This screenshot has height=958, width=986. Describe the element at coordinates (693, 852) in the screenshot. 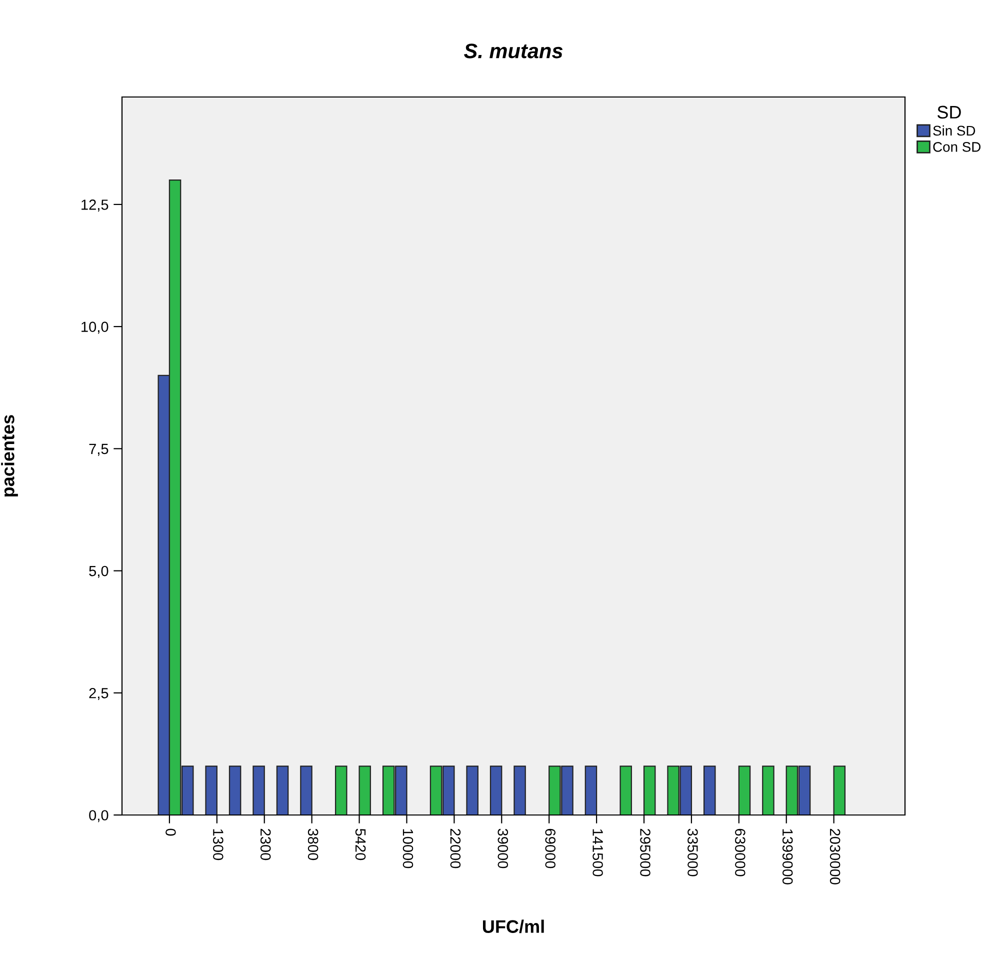

I see `x-tick-label: 335000` at that location.